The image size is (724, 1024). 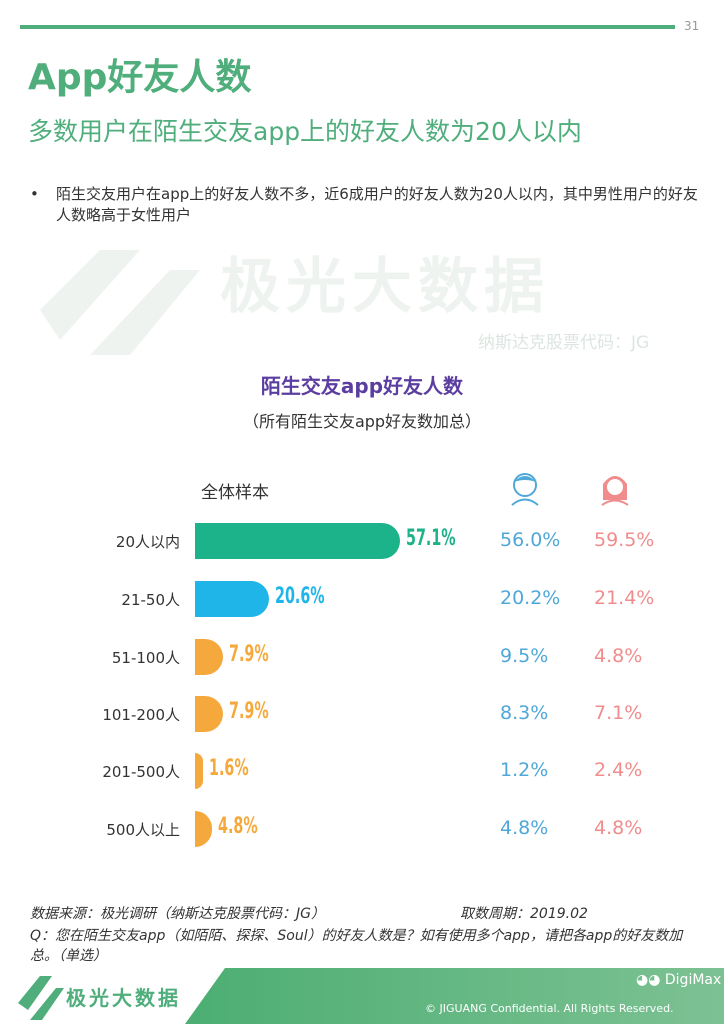 I want to click on data-source: 数据来源：极光调研（纳斯达克股票代码：JG）, so click(x=177, y=914).